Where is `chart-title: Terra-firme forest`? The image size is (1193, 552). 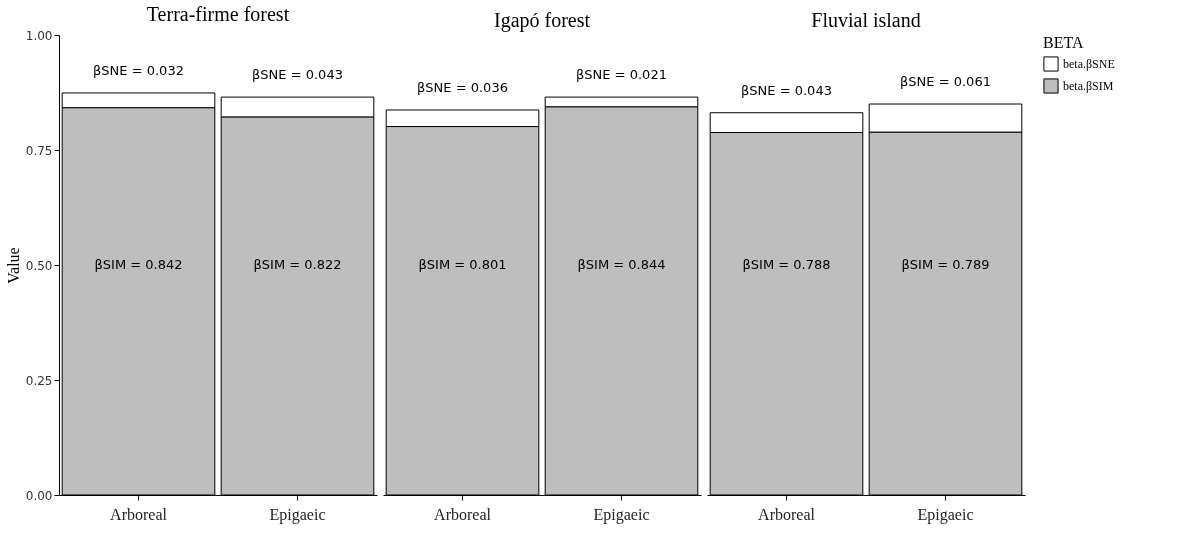
chart-title: Terra-firme forest is located at coordinates (218, 14).